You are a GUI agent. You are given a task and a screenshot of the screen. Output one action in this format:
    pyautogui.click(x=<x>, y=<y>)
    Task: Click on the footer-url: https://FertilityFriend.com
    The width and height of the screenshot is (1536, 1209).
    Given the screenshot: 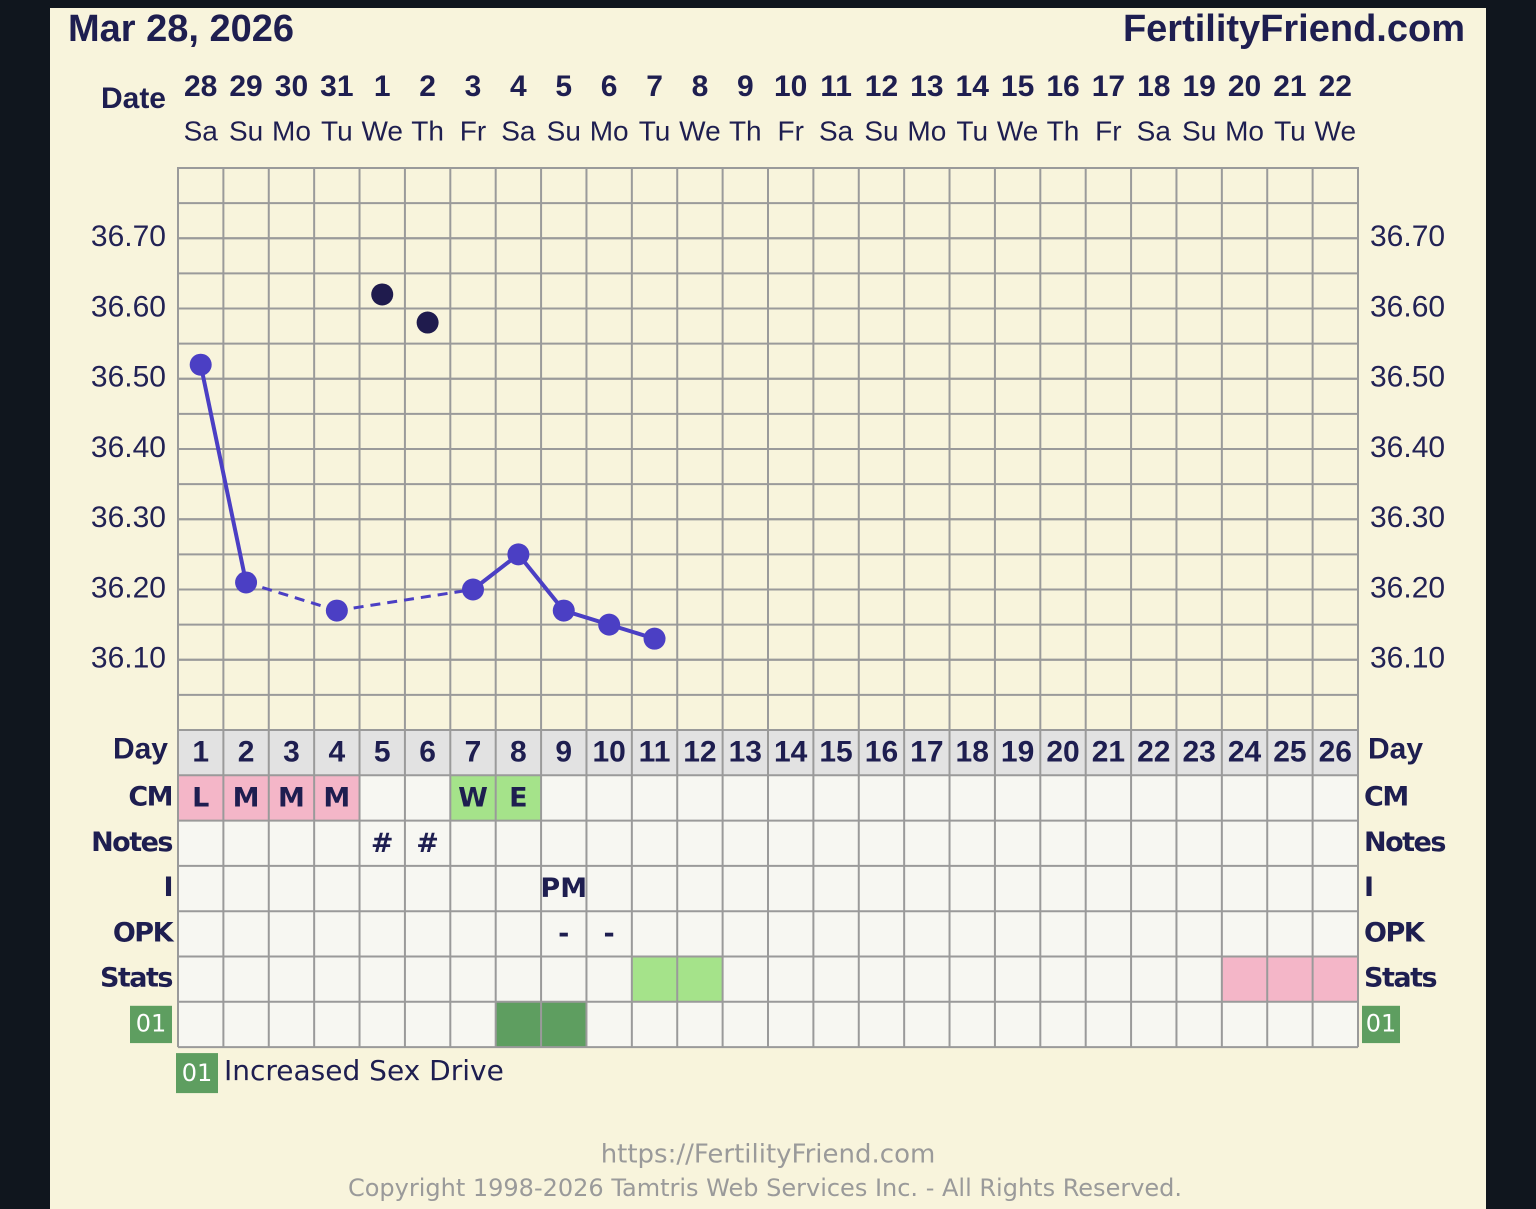 What is the action you would take?
    pyautogui.click(x=768, y=1155)
    